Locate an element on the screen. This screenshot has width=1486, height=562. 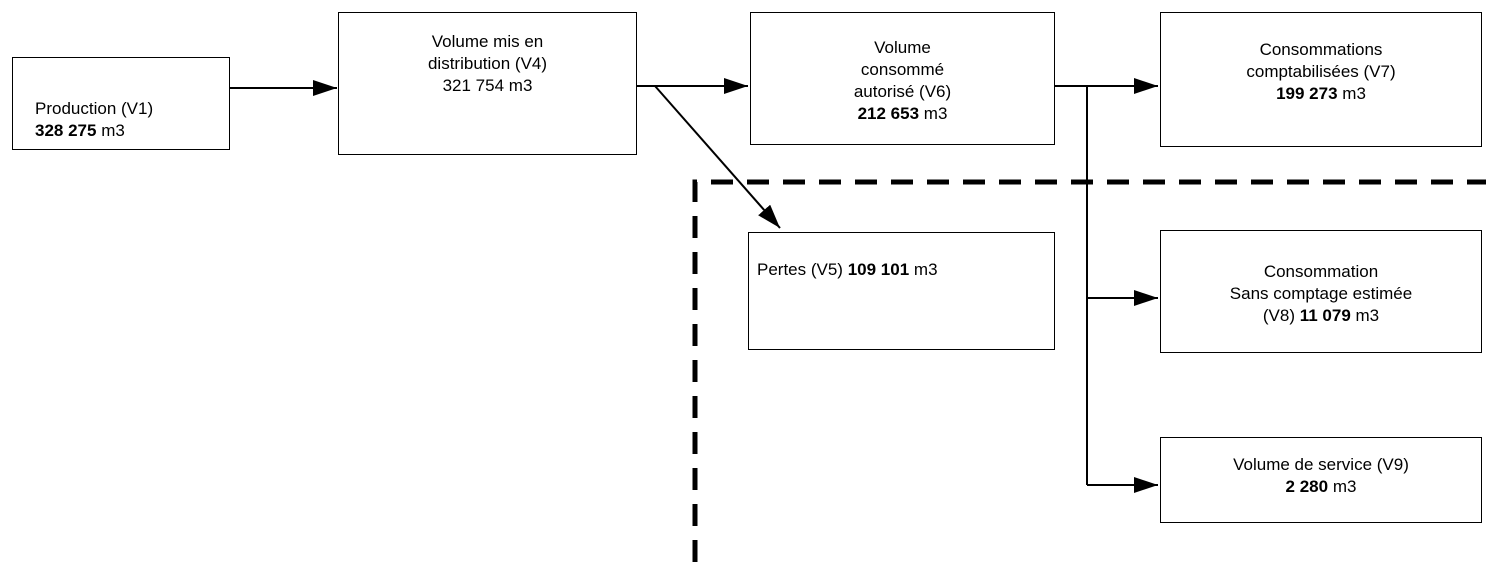
node-label: Consommation is located at coordinates (1321, 271).